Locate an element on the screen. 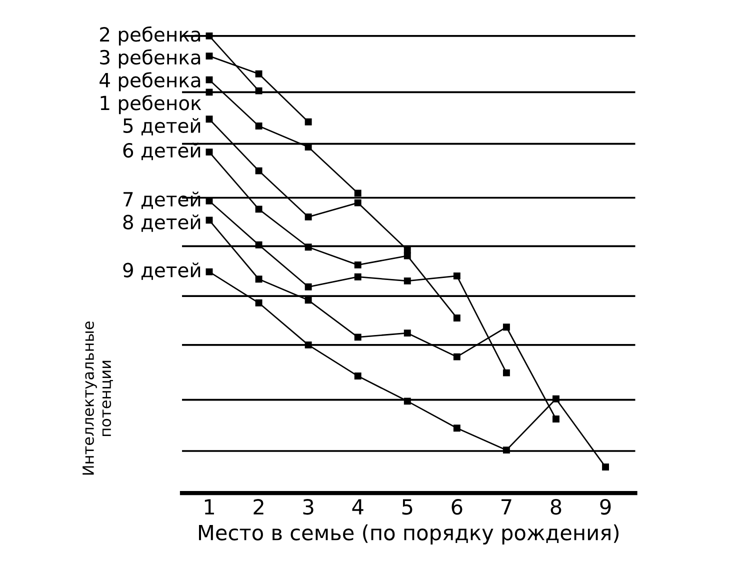 The image size is (731, 570). series-label: 5 детей is located at coordinates (161, 127).